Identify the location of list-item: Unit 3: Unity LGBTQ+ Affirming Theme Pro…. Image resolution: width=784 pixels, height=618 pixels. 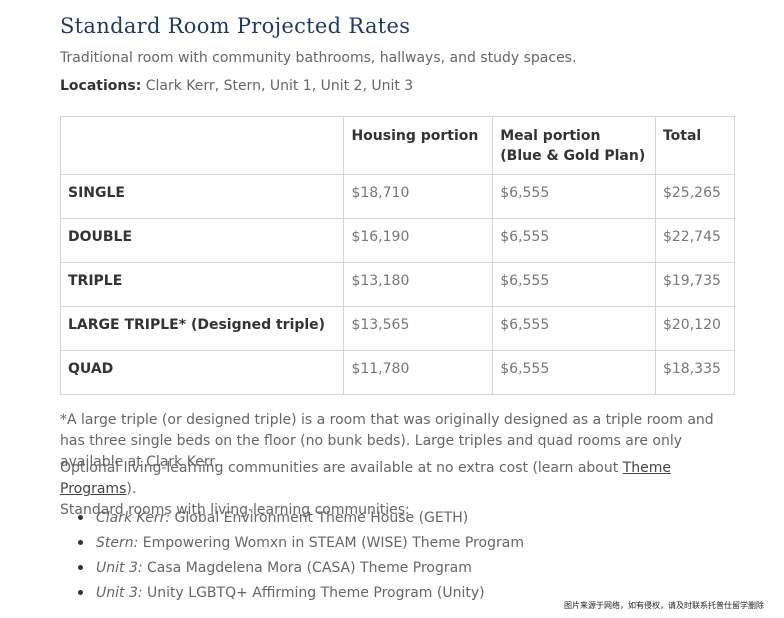
(301, 595).